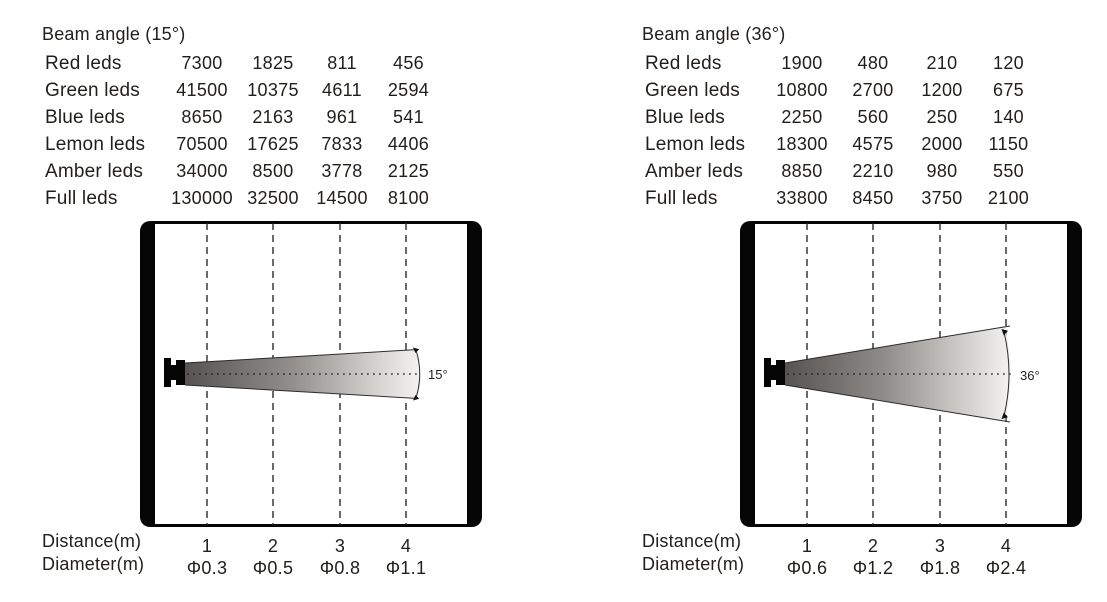 The image size is (1107, 602). Describe the element at coordinates (202, 63) in the screenshot. I see `lux-value: 7300` at that location.